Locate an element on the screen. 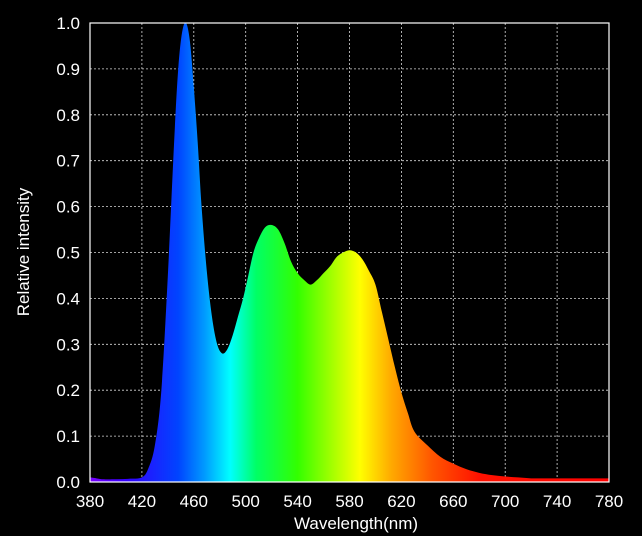  y-tick-label: 0.9 is located at coordinates (68, 69).